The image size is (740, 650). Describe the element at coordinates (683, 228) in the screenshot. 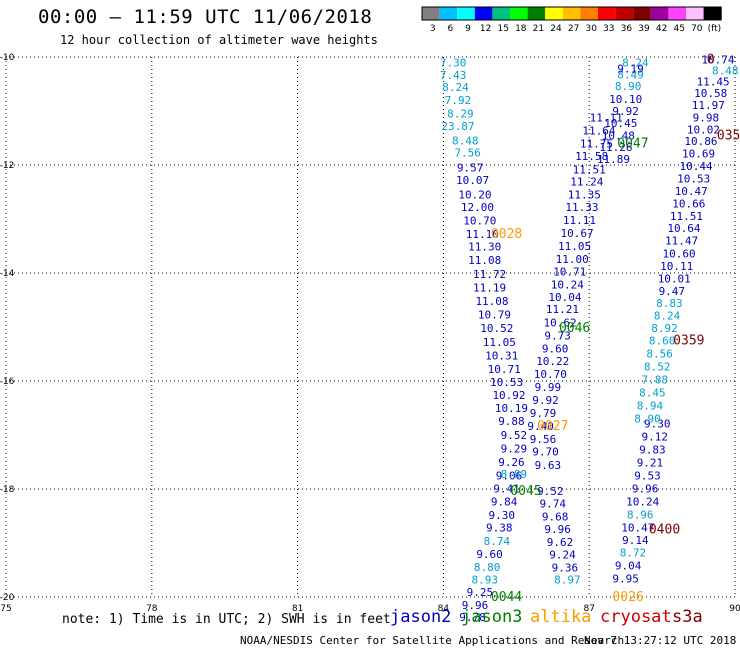

I see `wave-height-value: 10.64` at that location.